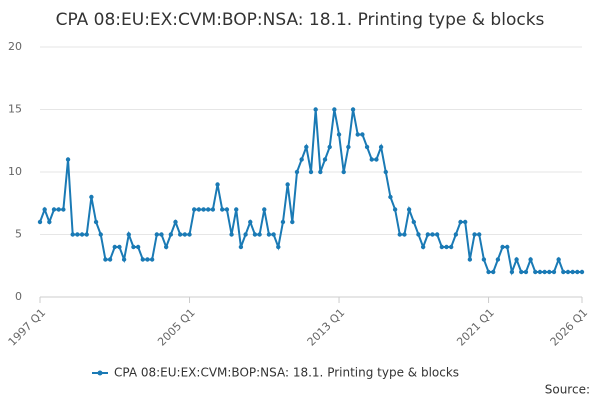  Describe the element at coordinates (569, 327) in the screenshot. I see `x-tick-label: 2026 Q1` at that location.